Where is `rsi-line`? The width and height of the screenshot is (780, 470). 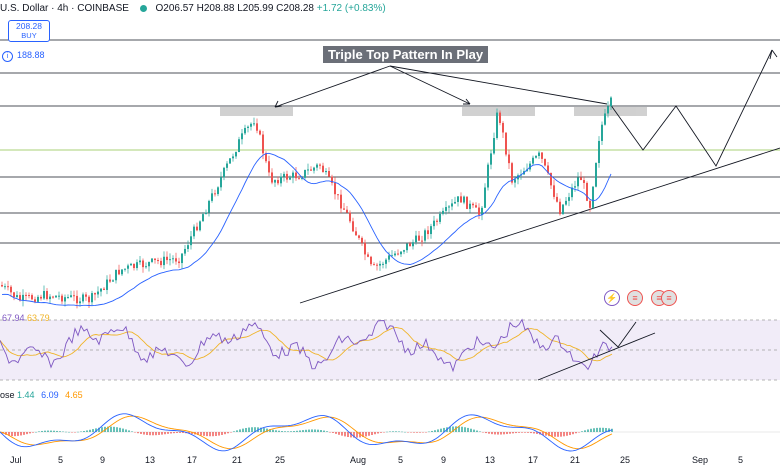 rsi-line is located at coordinates (306, 345).